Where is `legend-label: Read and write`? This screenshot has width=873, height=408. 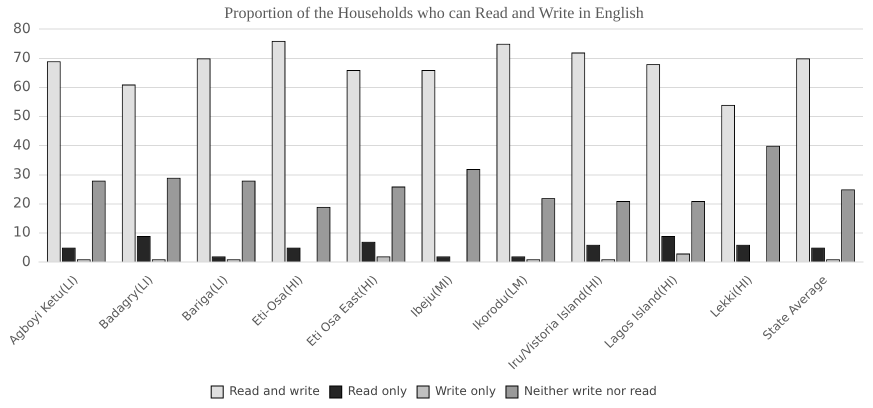 legend-label: Read and write is located at coordinates (274, 391).